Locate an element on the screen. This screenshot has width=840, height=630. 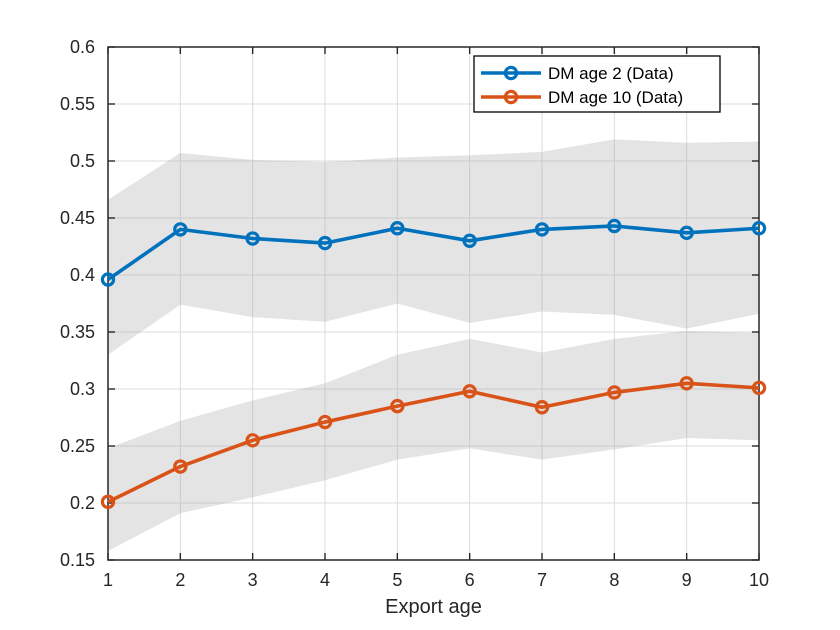
y-tick-label: 0.3 is located at coordinates (82, 389).